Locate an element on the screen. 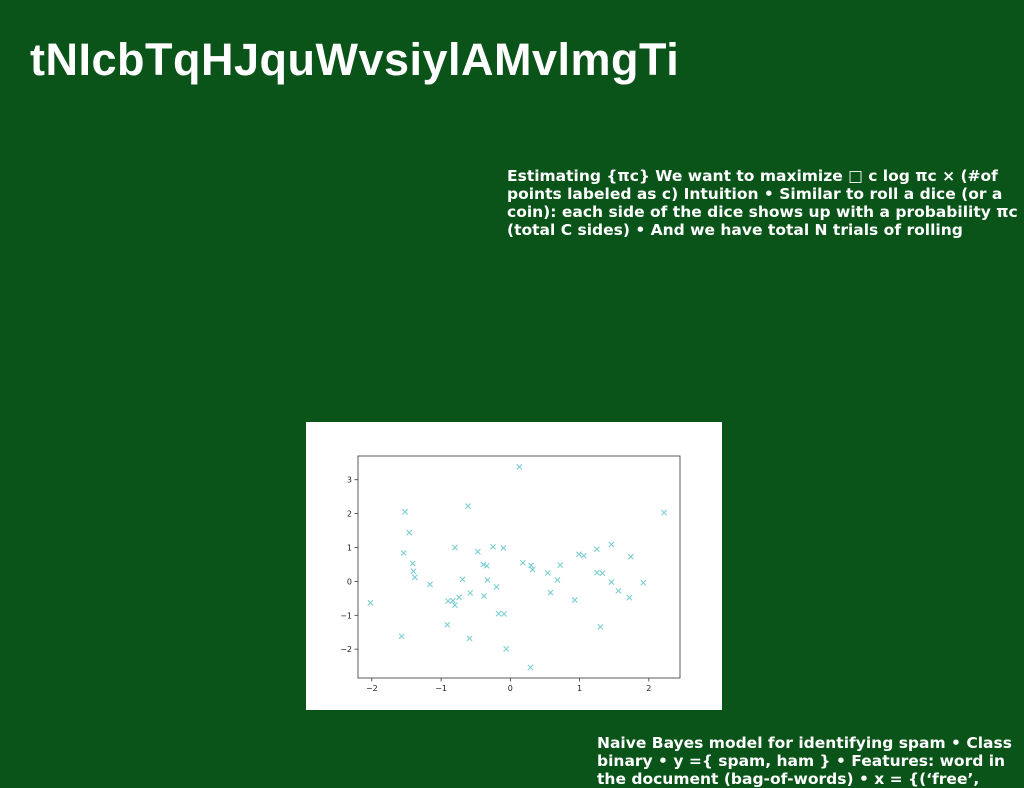 Image resolution: width=1024 pixels, height=788 pixels. y-tick-label: 1 is located at coordinates (349, 548).